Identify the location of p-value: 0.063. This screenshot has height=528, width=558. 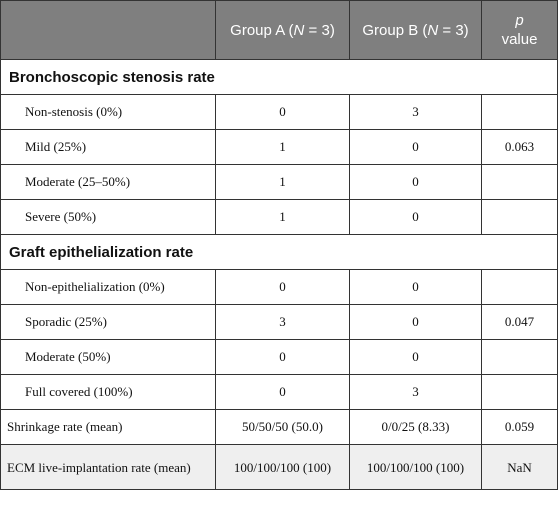
(519, 147).